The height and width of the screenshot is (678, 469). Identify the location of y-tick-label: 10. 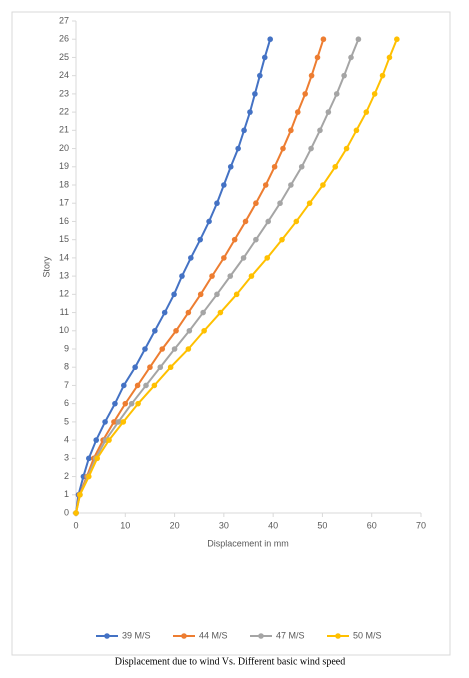
(64, 330).